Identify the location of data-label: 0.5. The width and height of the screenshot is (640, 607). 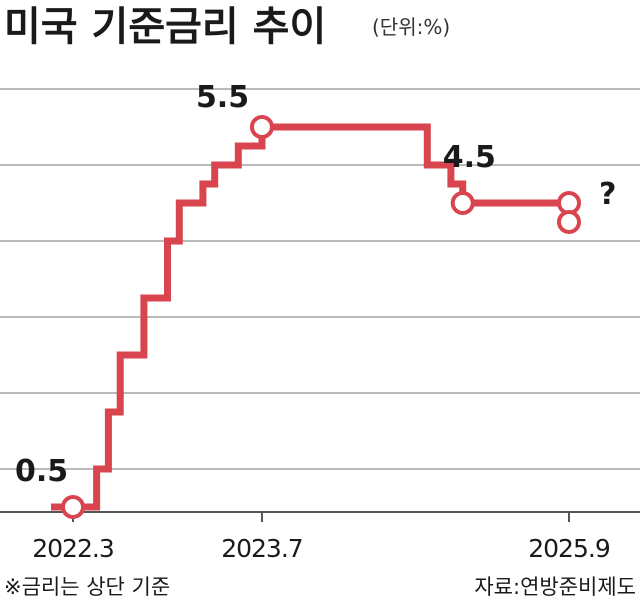
(41, 471).